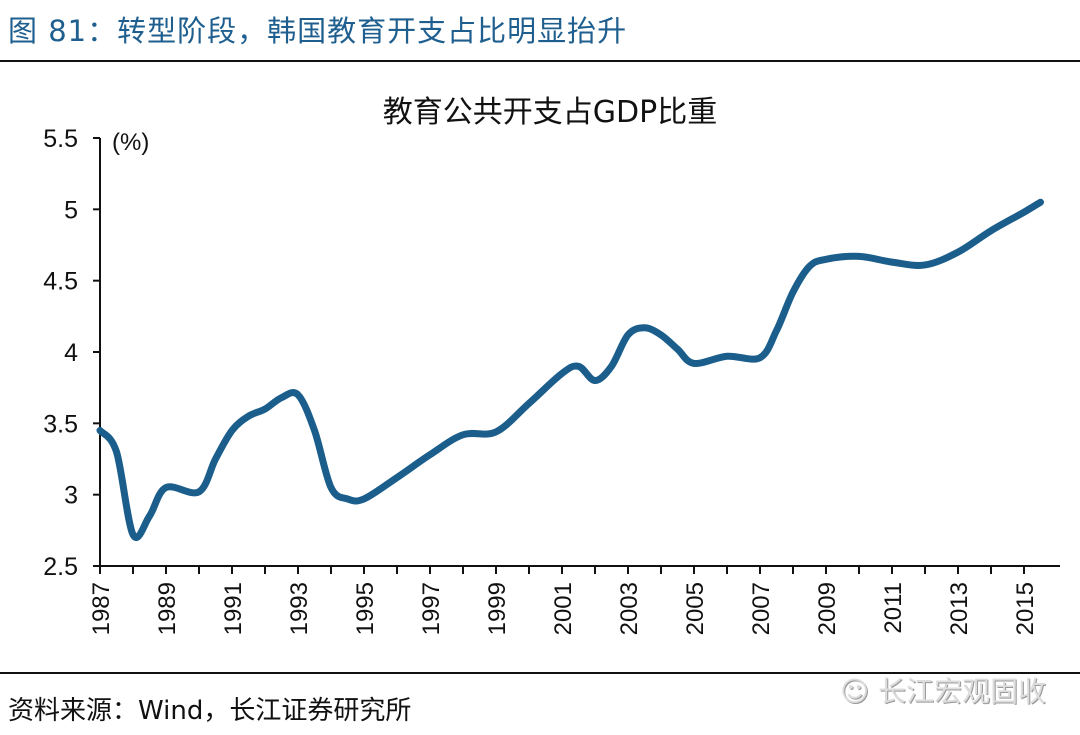  What do you see at coordinates (130, 142) in the screenshot?
I see `y-axis-unit: (%)` at bounding box center [130, 142].